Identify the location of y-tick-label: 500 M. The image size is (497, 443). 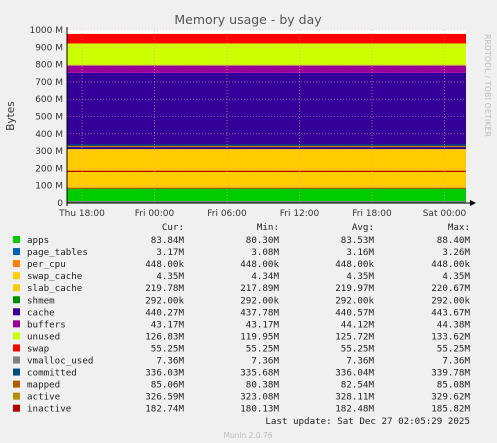
(49, 118).